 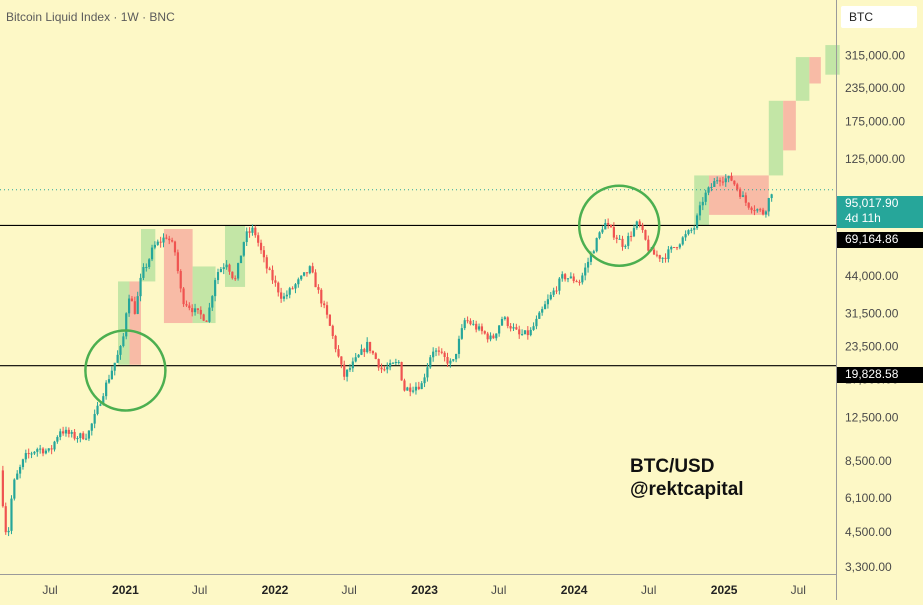 What do you see at coordinates (619, 225) in the screenshot?
I see `highlight-circle` at bounding box center [619, 225].